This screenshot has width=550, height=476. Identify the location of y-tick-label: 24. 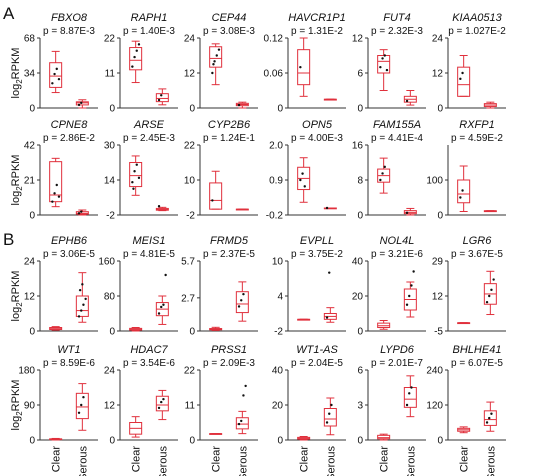
(438, 39).